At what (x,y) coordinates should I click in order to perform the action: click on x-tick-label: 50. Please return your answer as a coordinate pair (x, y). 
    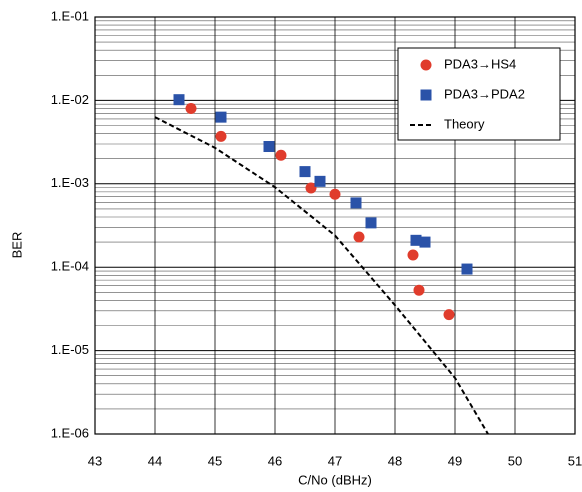
    Looking at the image, I should click on (515, 460).